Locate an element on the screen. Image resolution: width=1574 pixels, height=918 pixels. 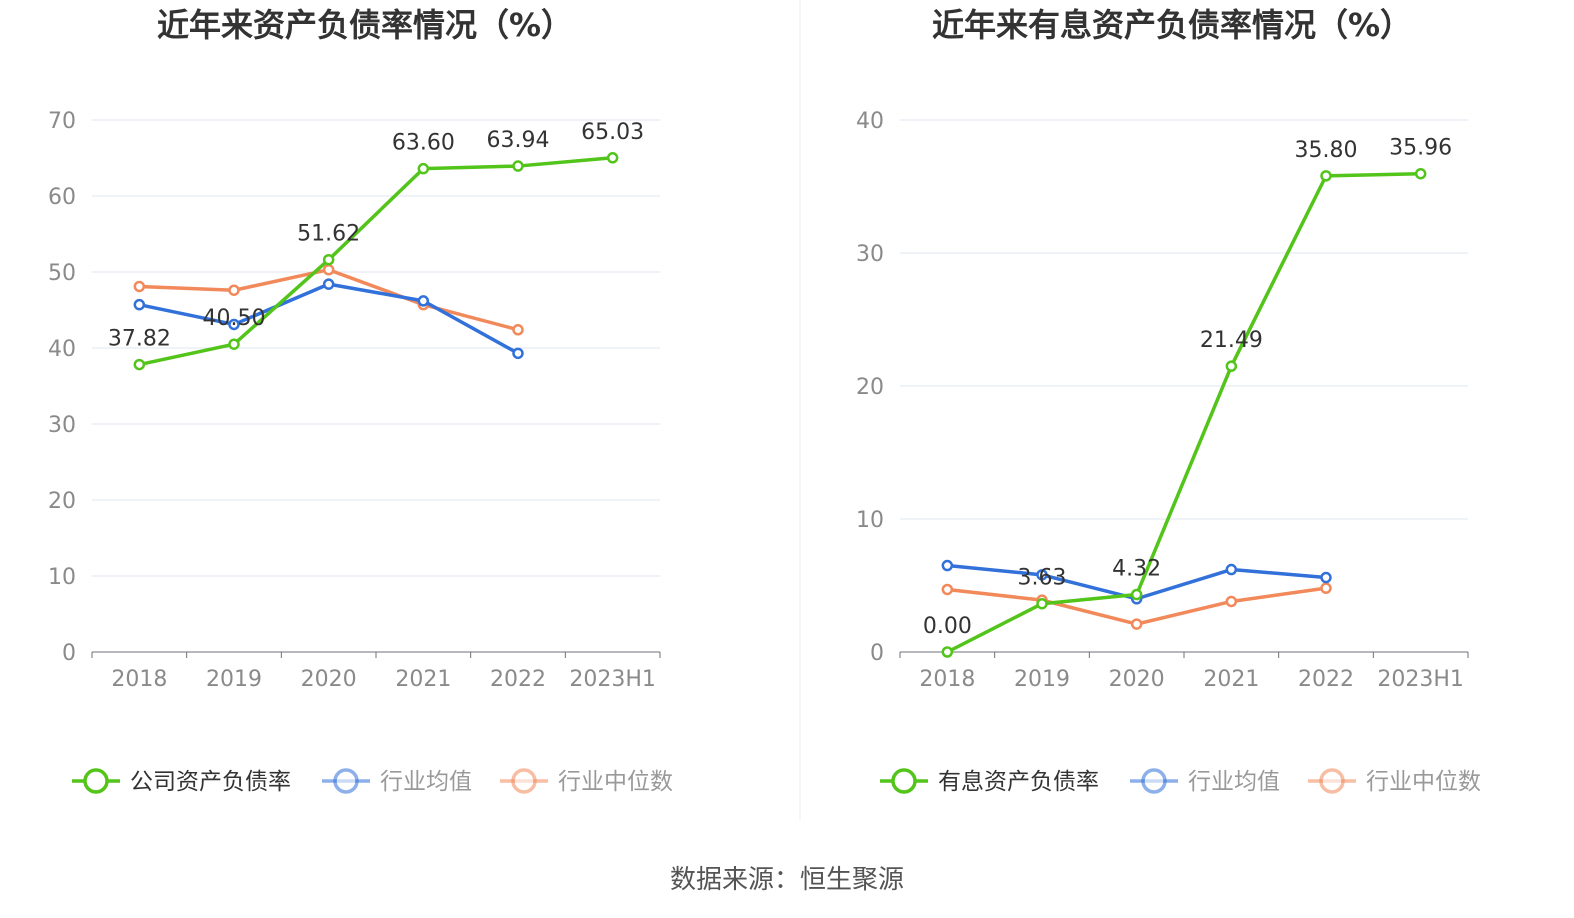
chart-title: 近年来有息资产负债率情况（%） is located at coordinates (1172, 25).